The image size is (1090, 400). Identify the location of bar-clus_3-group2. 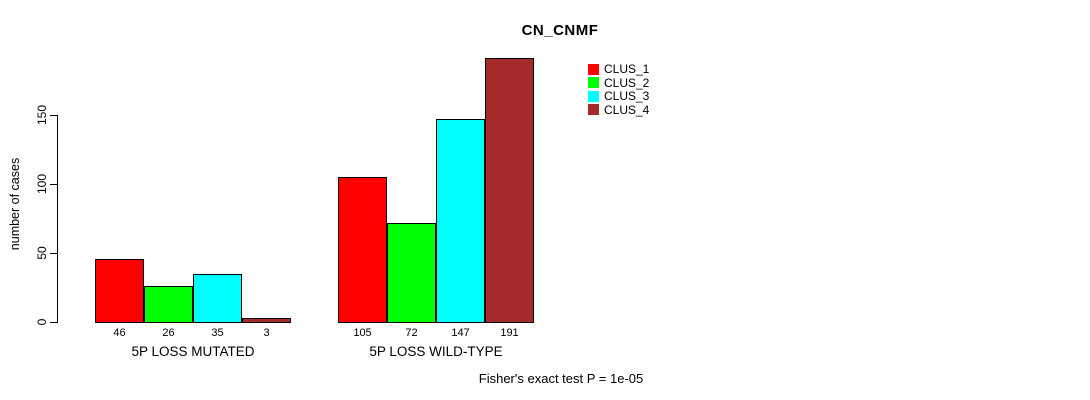
(460, 221).